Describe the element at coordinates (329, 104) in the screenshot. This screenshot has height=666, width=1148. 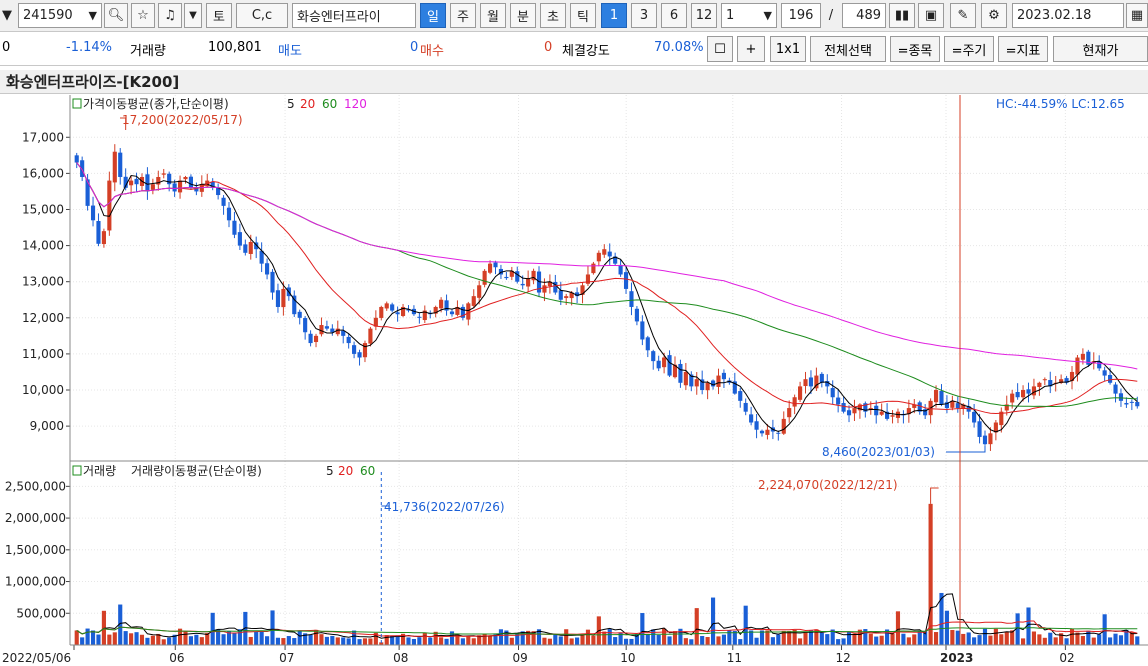
I see `legend-ma60: 60` at that location.